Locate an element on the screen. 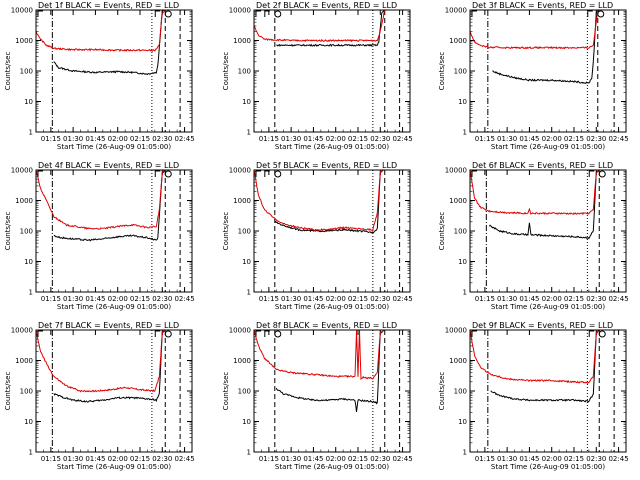 This screenshot has width=640, height=480. panel-title: Det 7f BLACK = Events, RED = LLD is located at coordinates (108, 325).